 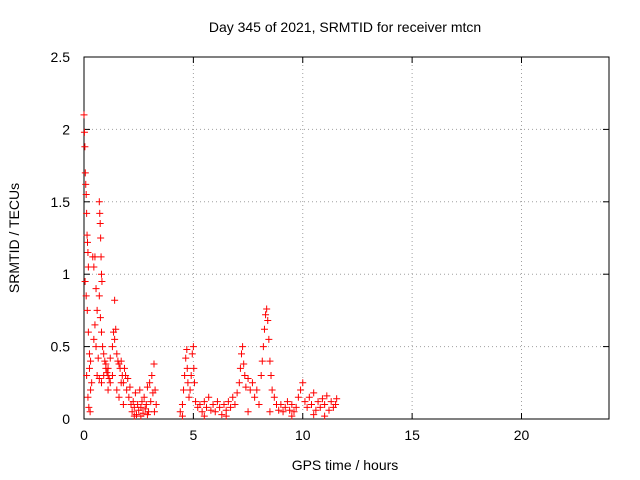 I want to click on y-tick-label: 2, so click(x=66, y=129).